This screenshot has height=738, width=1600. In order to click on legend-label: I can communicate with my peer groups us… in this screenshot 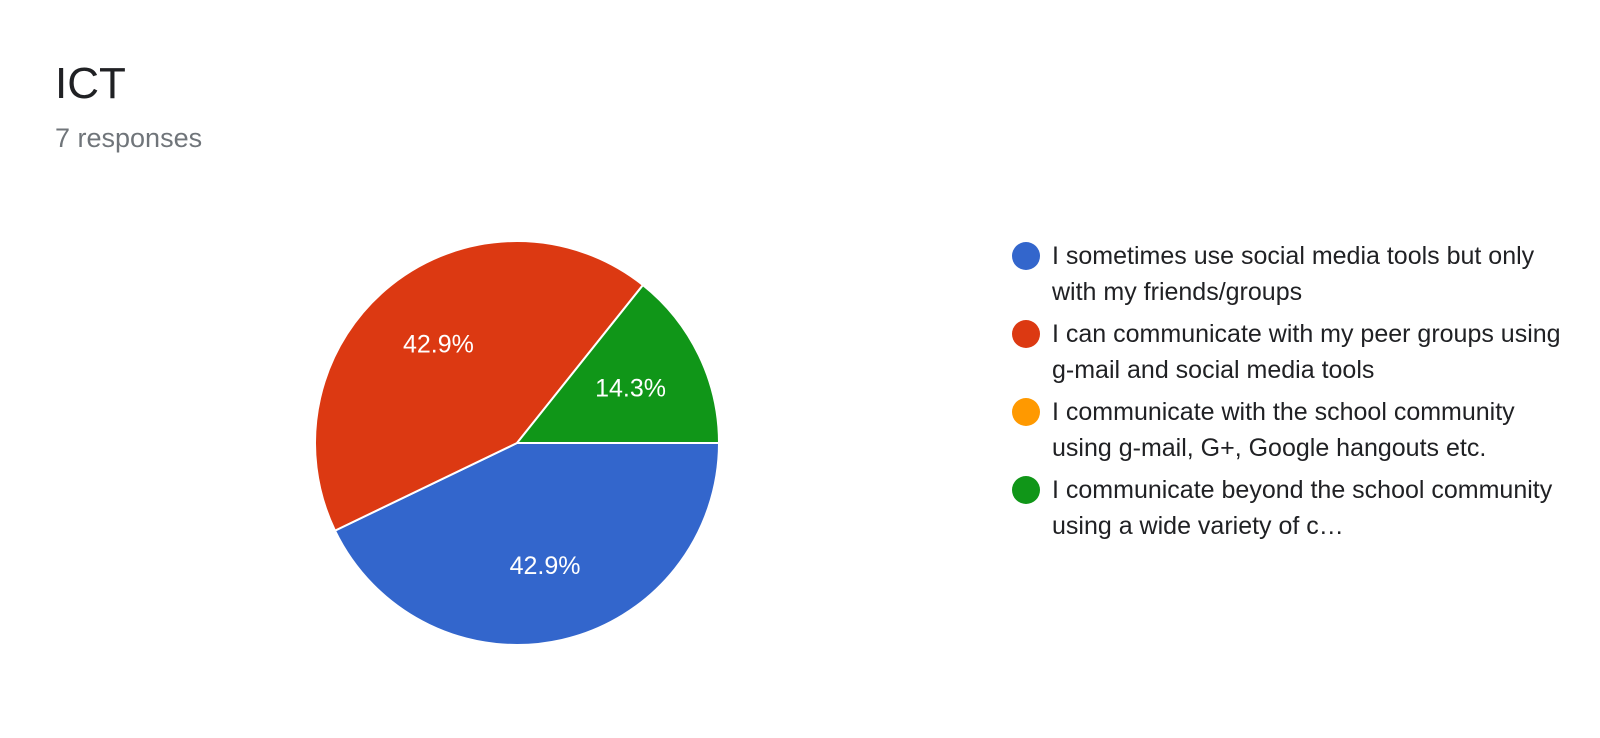, I will do `click(1306, 352)`.